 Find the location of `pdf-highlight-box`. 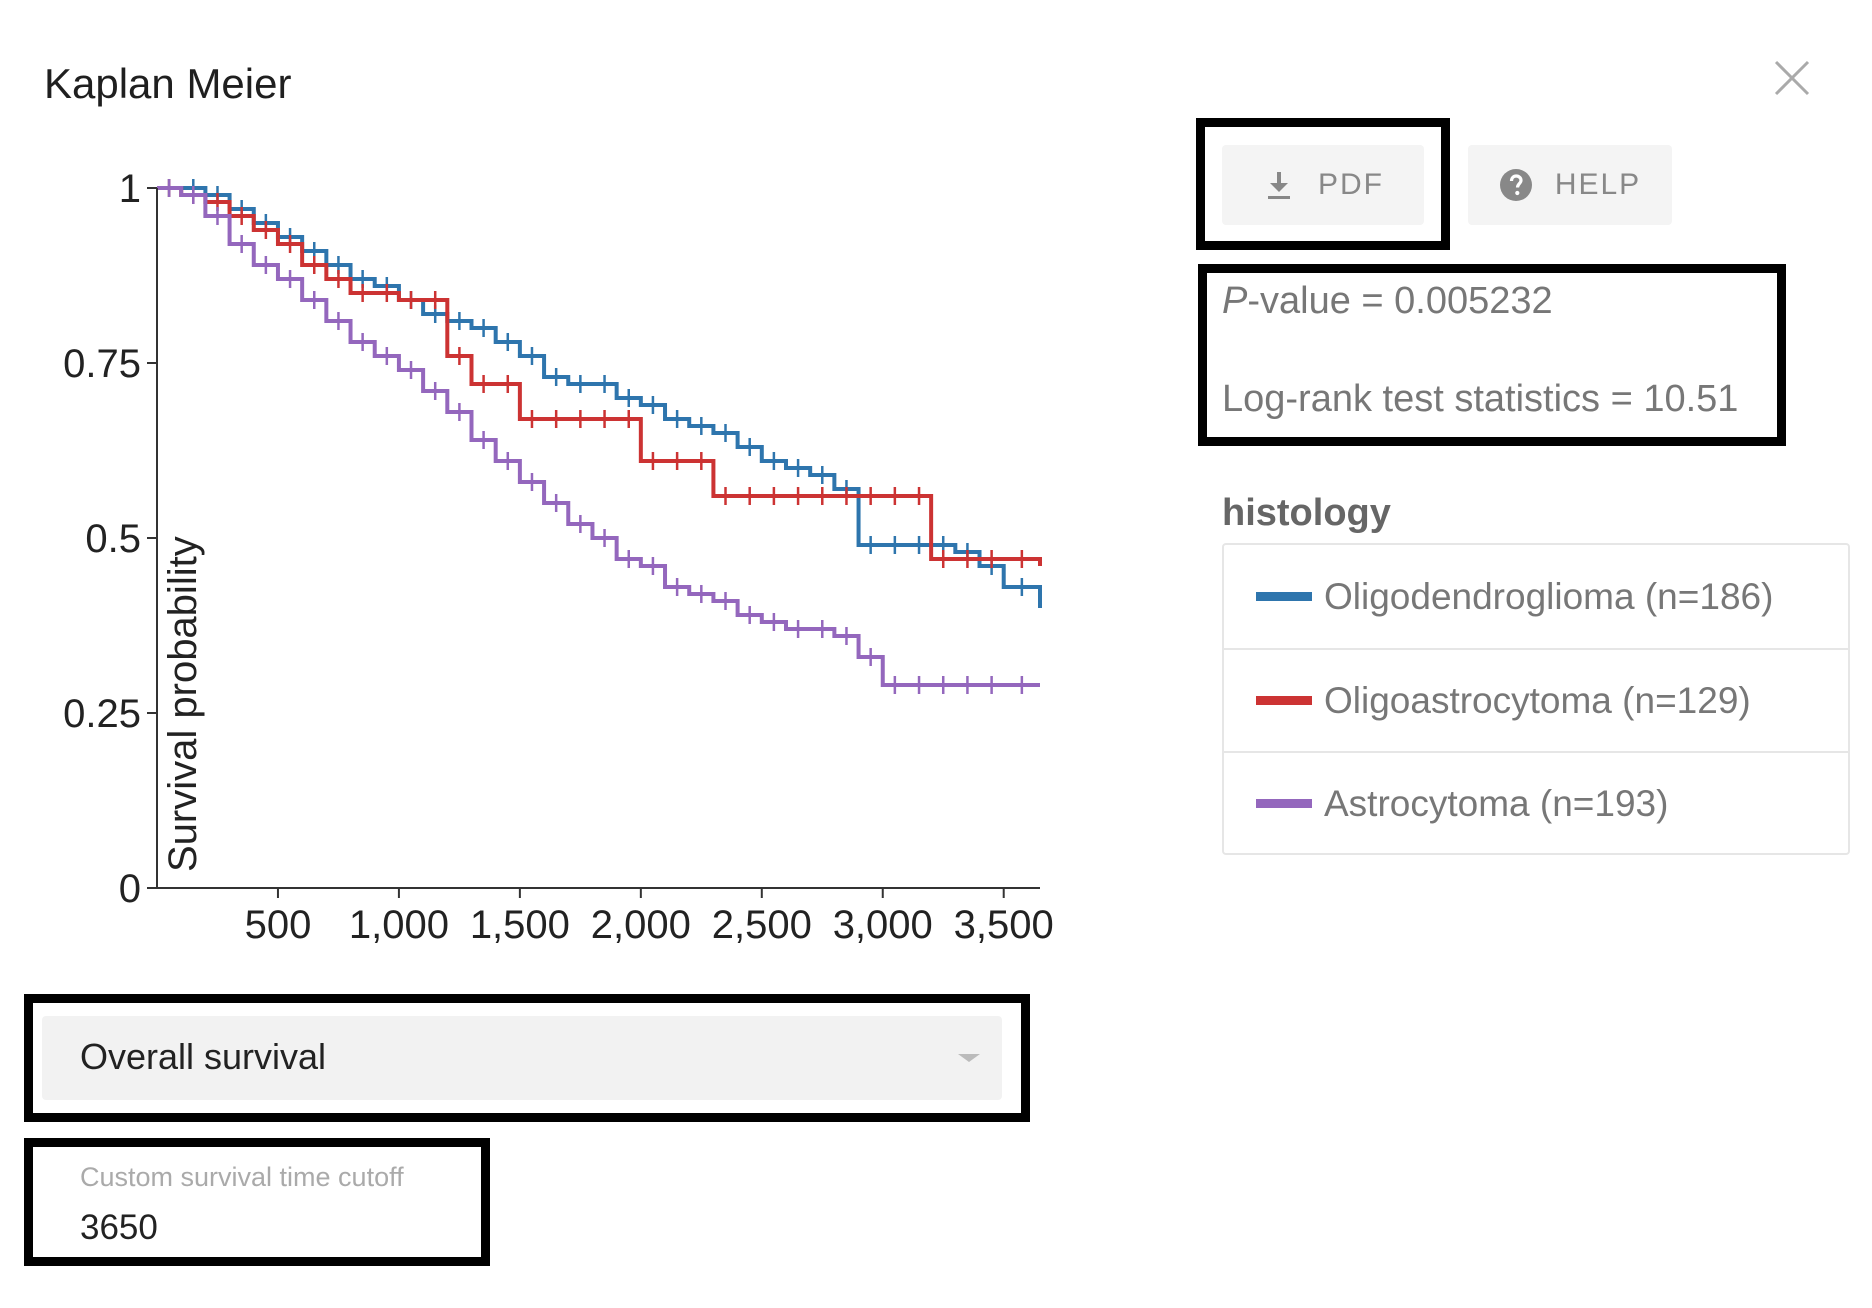

pdf-highlight-box is located at coordinates (1323, 184).